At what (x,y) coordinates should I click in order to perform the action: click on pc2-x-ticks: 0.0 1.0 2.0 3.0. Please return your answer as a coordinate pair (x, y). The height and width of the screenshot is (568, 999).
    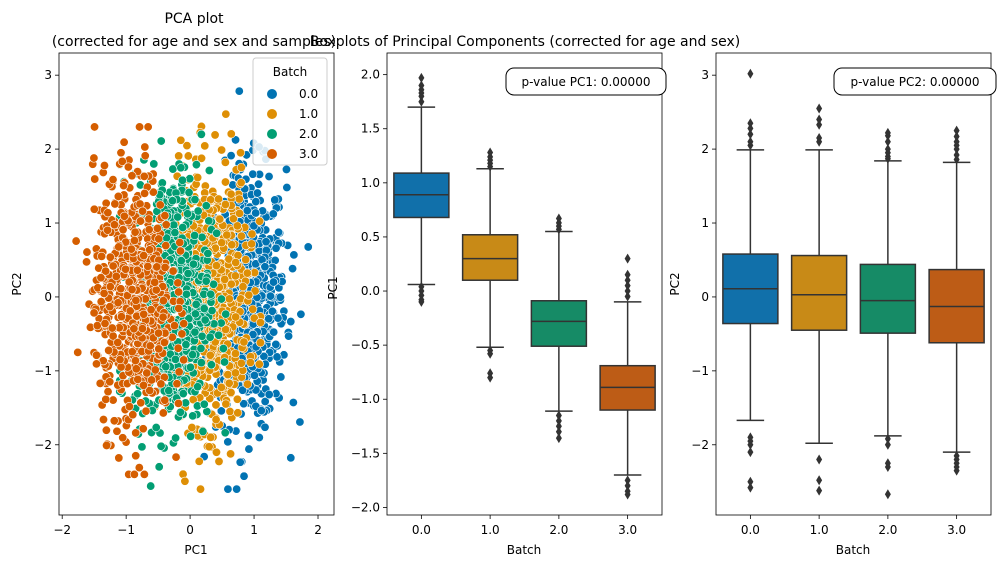
    Looking at the image, I should click on (853, 526).